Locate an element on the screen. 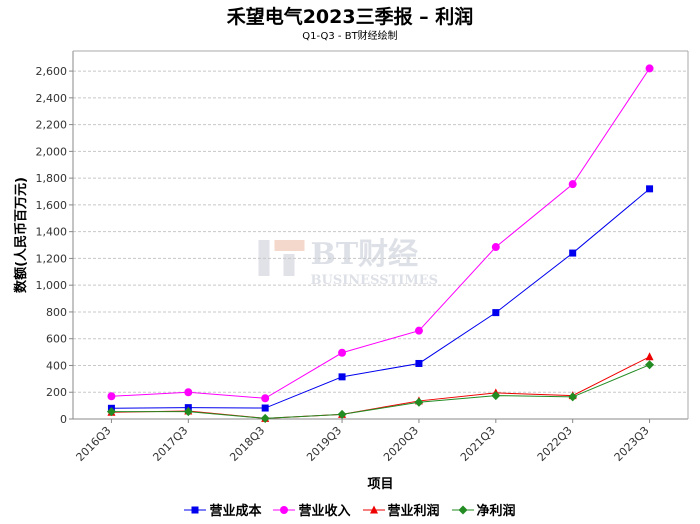 The image size is (700, 524). y-tick-label: 600 is located at coordinates (56, 339).